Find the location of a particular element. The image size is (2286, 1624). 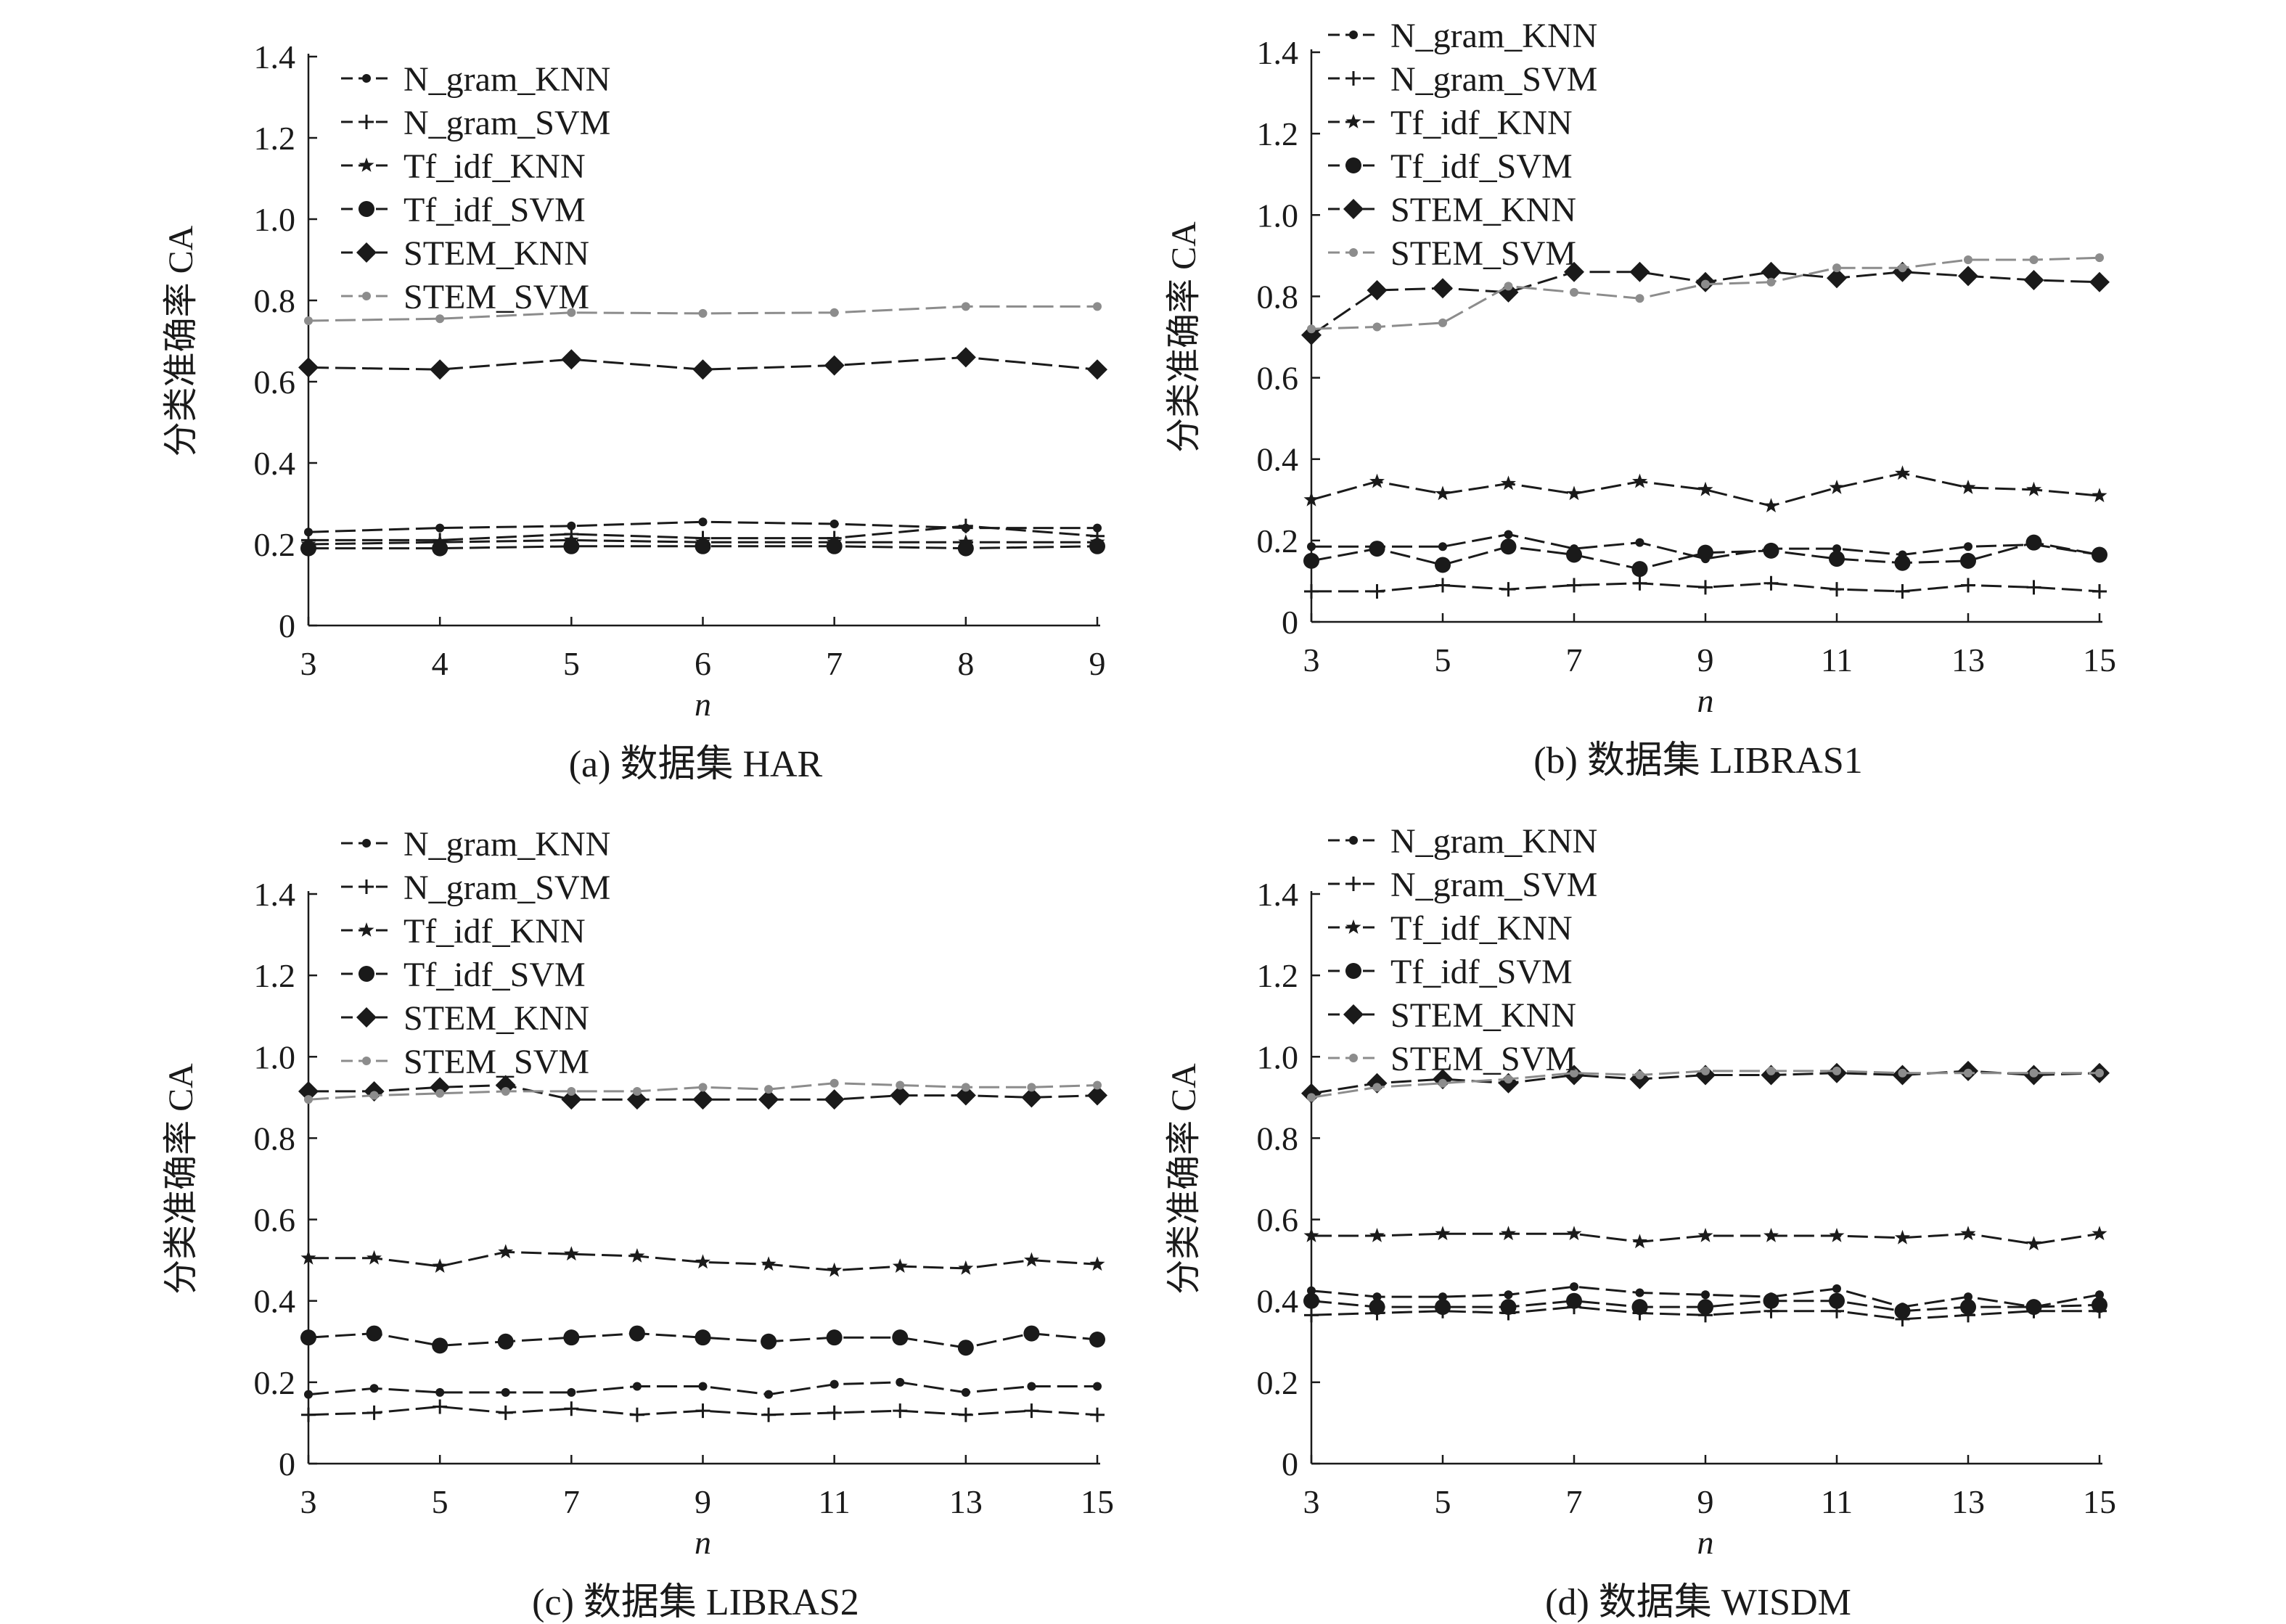

x-tick-label: 6 is located at coordinates (703, 663).